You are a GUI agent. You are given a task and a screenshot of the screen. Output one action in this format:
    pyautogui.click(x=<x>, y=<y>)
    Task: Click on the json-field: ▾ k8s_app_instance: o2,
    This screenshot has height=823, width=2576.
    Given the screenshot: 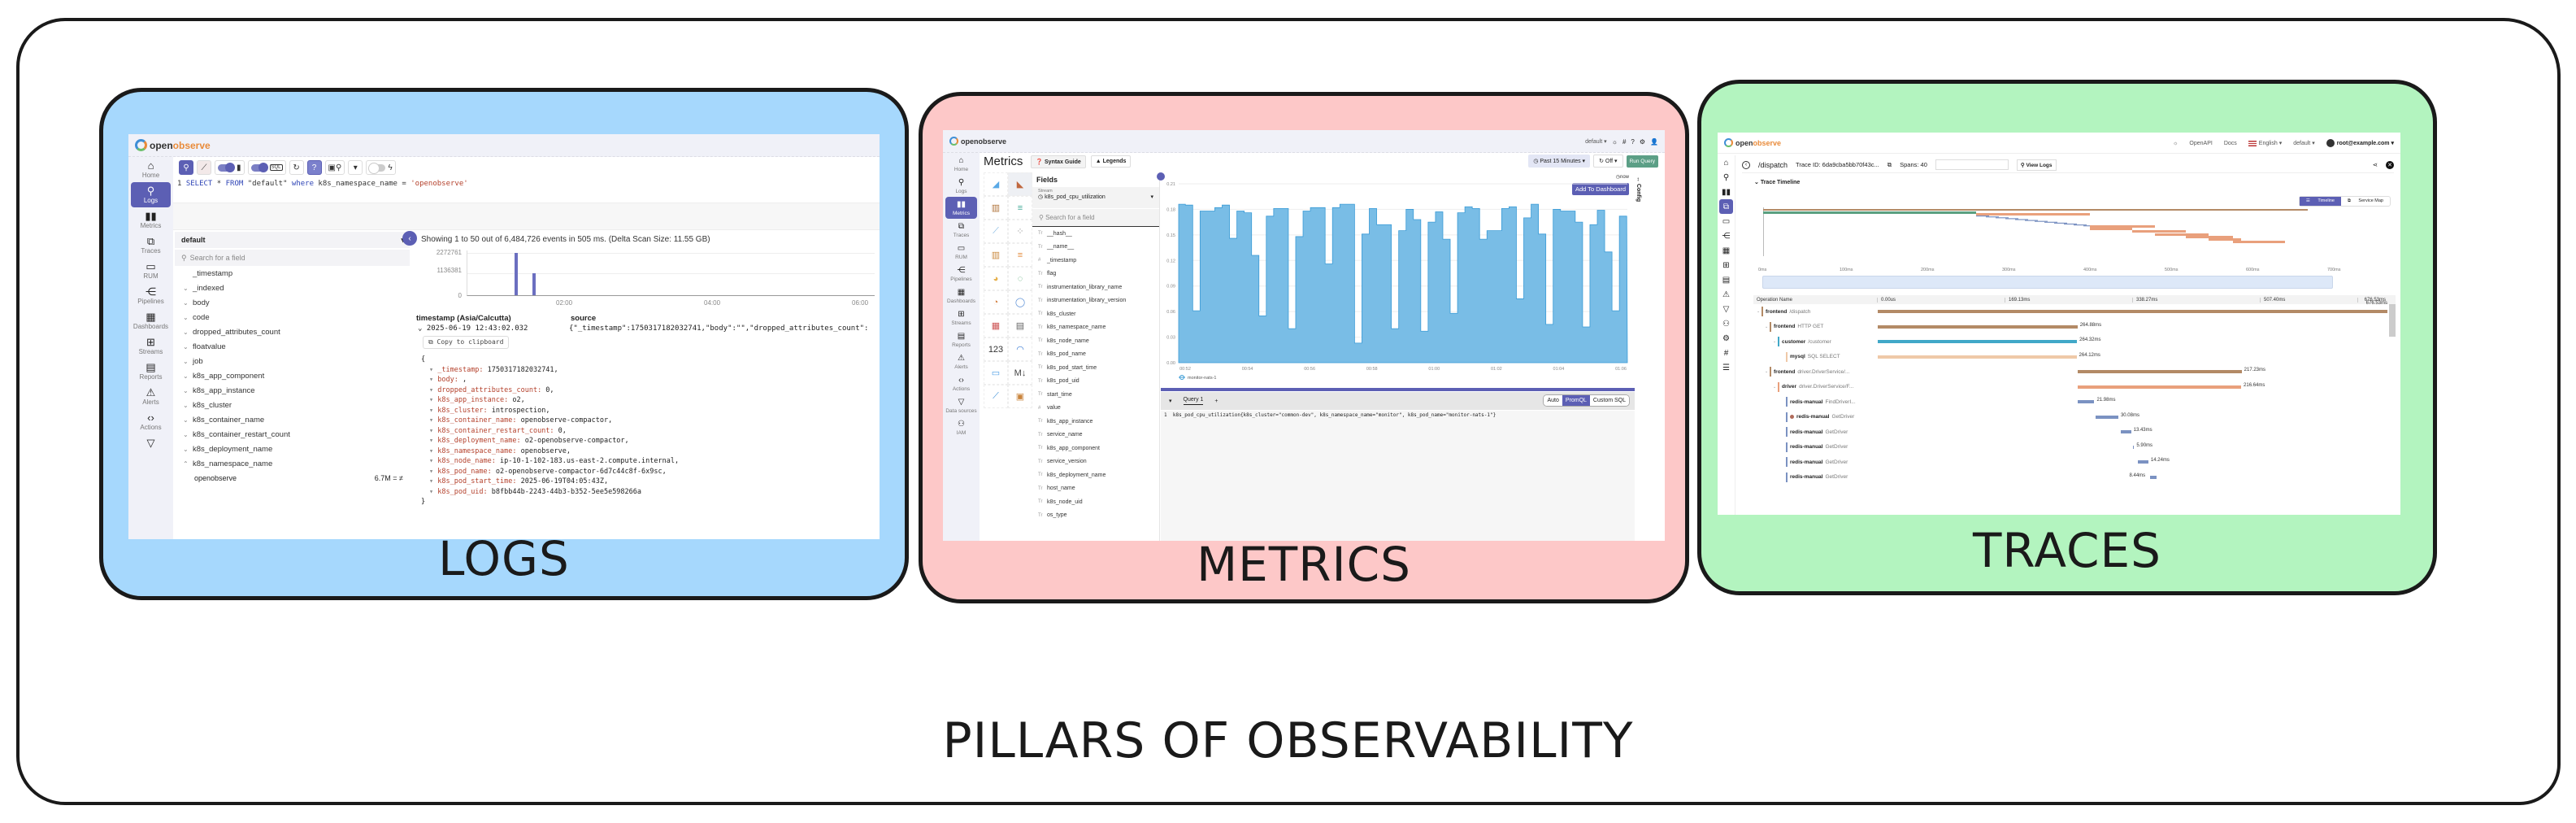 What is the action you would take?
    pyautogui.click(x=650, y=400)
    